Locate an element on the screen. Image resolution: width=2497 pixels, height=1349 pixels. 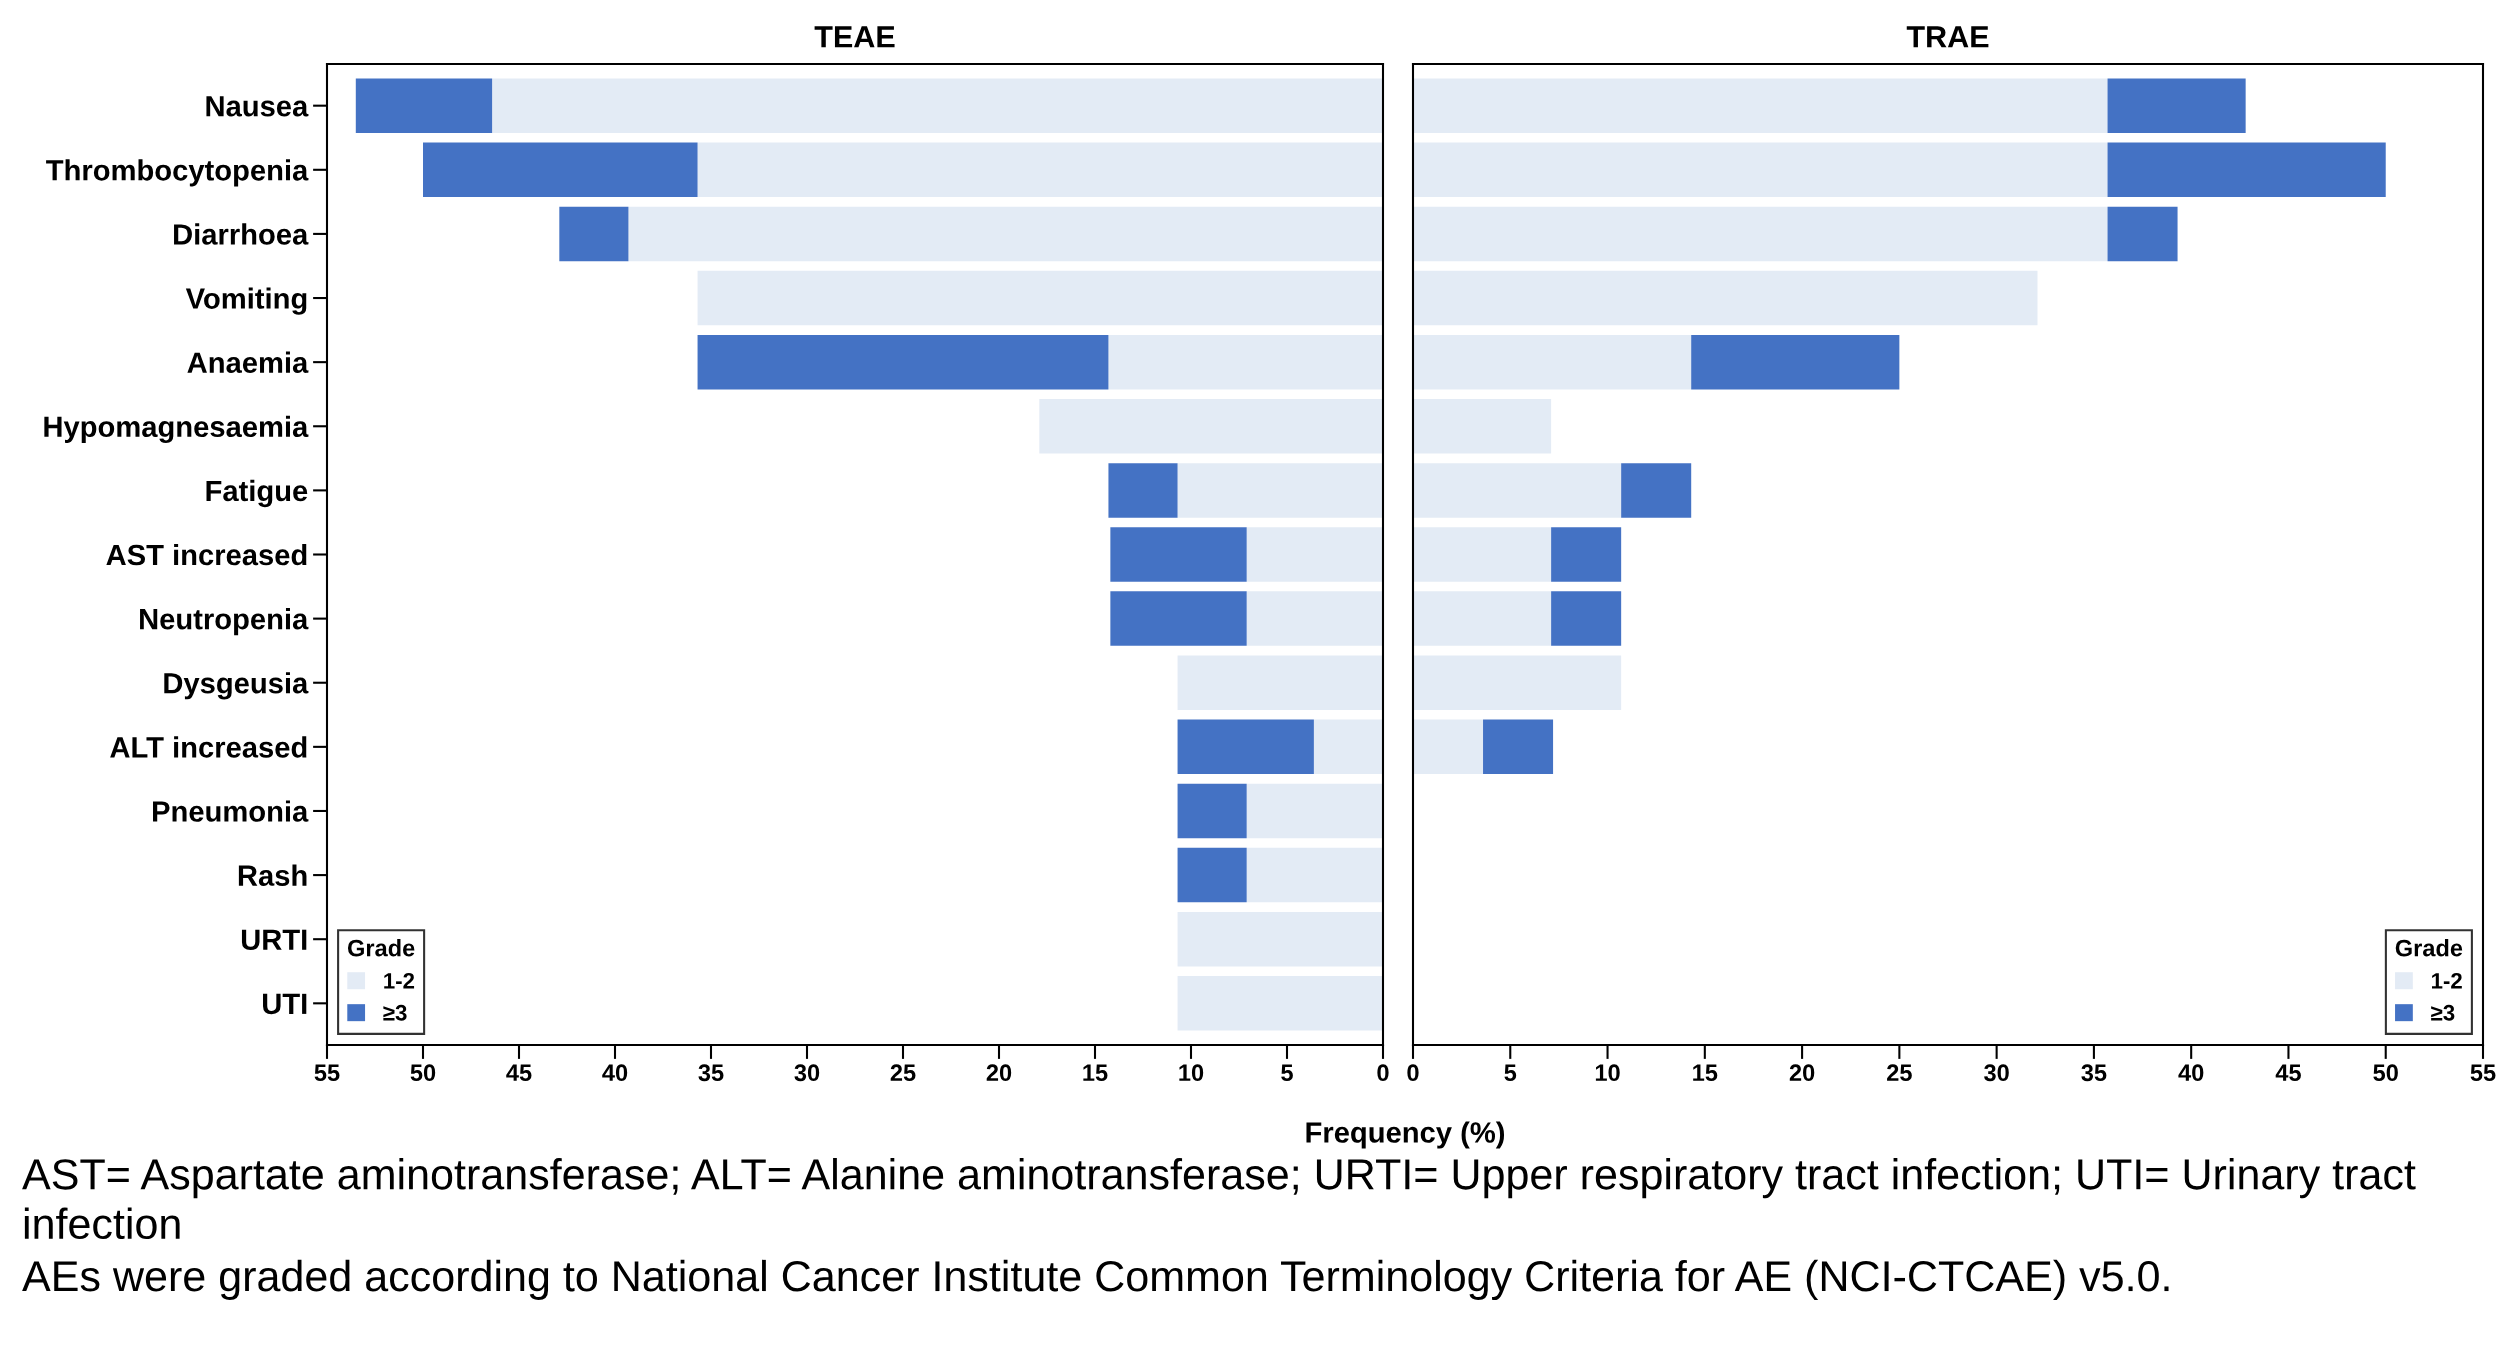
y-tick-label: Dysgeusia is located at coordinates (236, 686).